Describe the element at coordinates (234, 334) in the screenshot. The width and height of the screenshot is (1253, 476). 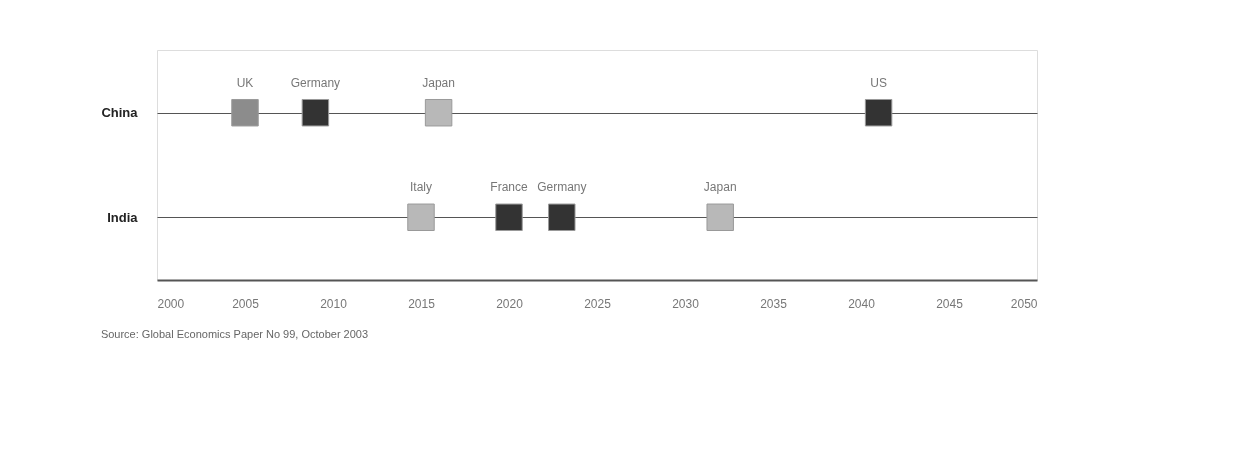
I see `source-note: Source: Global Economics Paper No 99, October 2003` at that location.